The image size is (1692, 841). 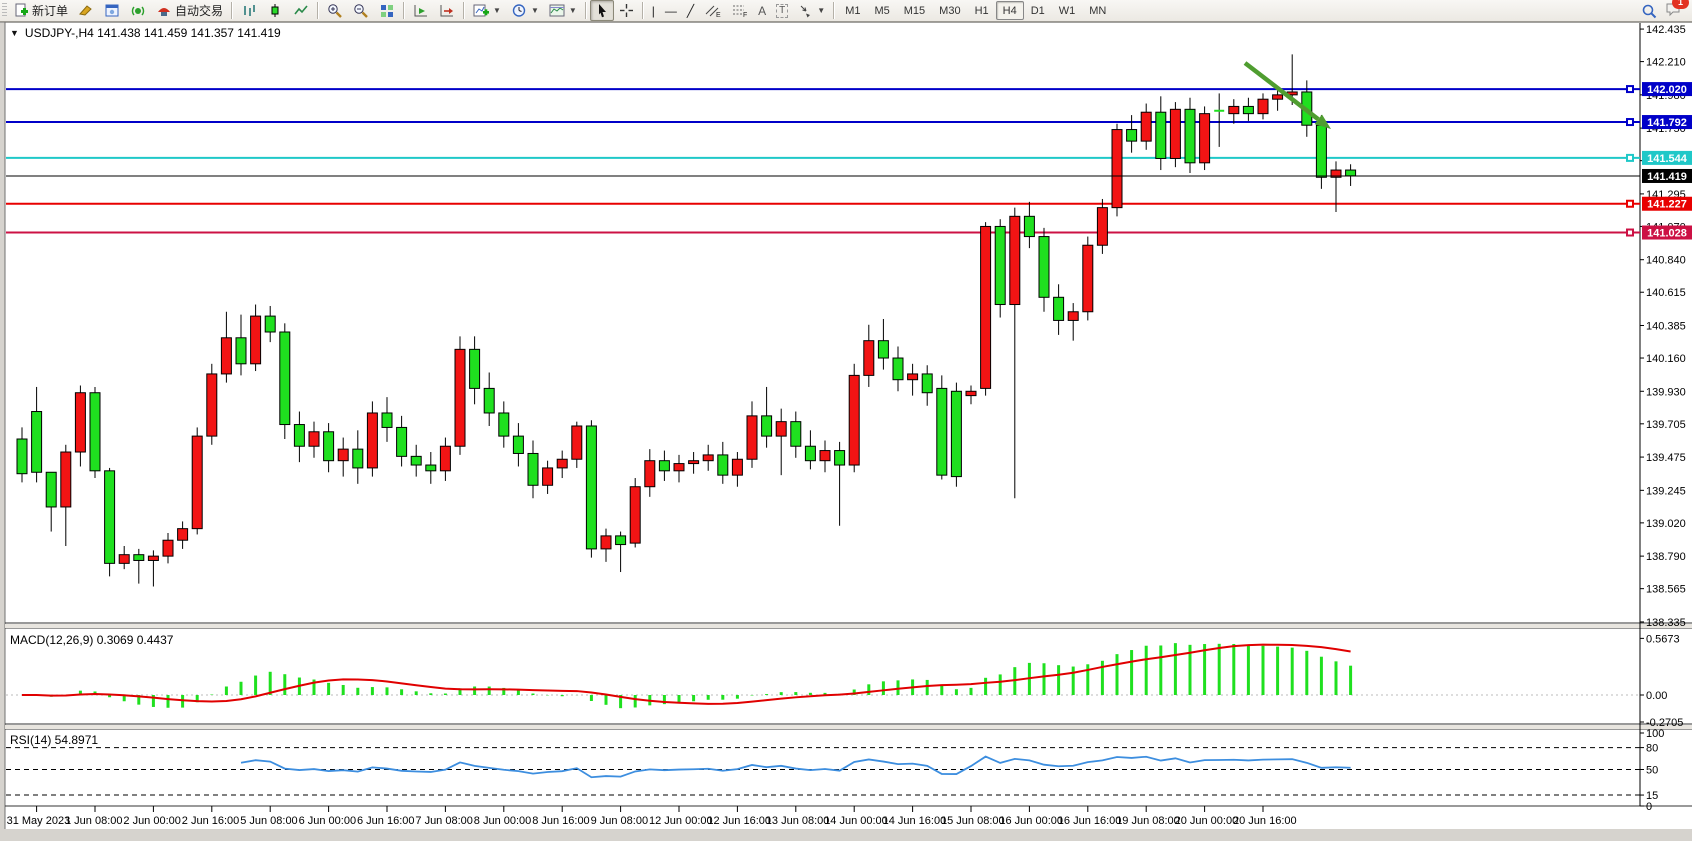 What do you see at coordinates (1666, 557) in the screenshot?
I see `price-axis-tick-label: 138.790` at bounding box center [1666, 557].